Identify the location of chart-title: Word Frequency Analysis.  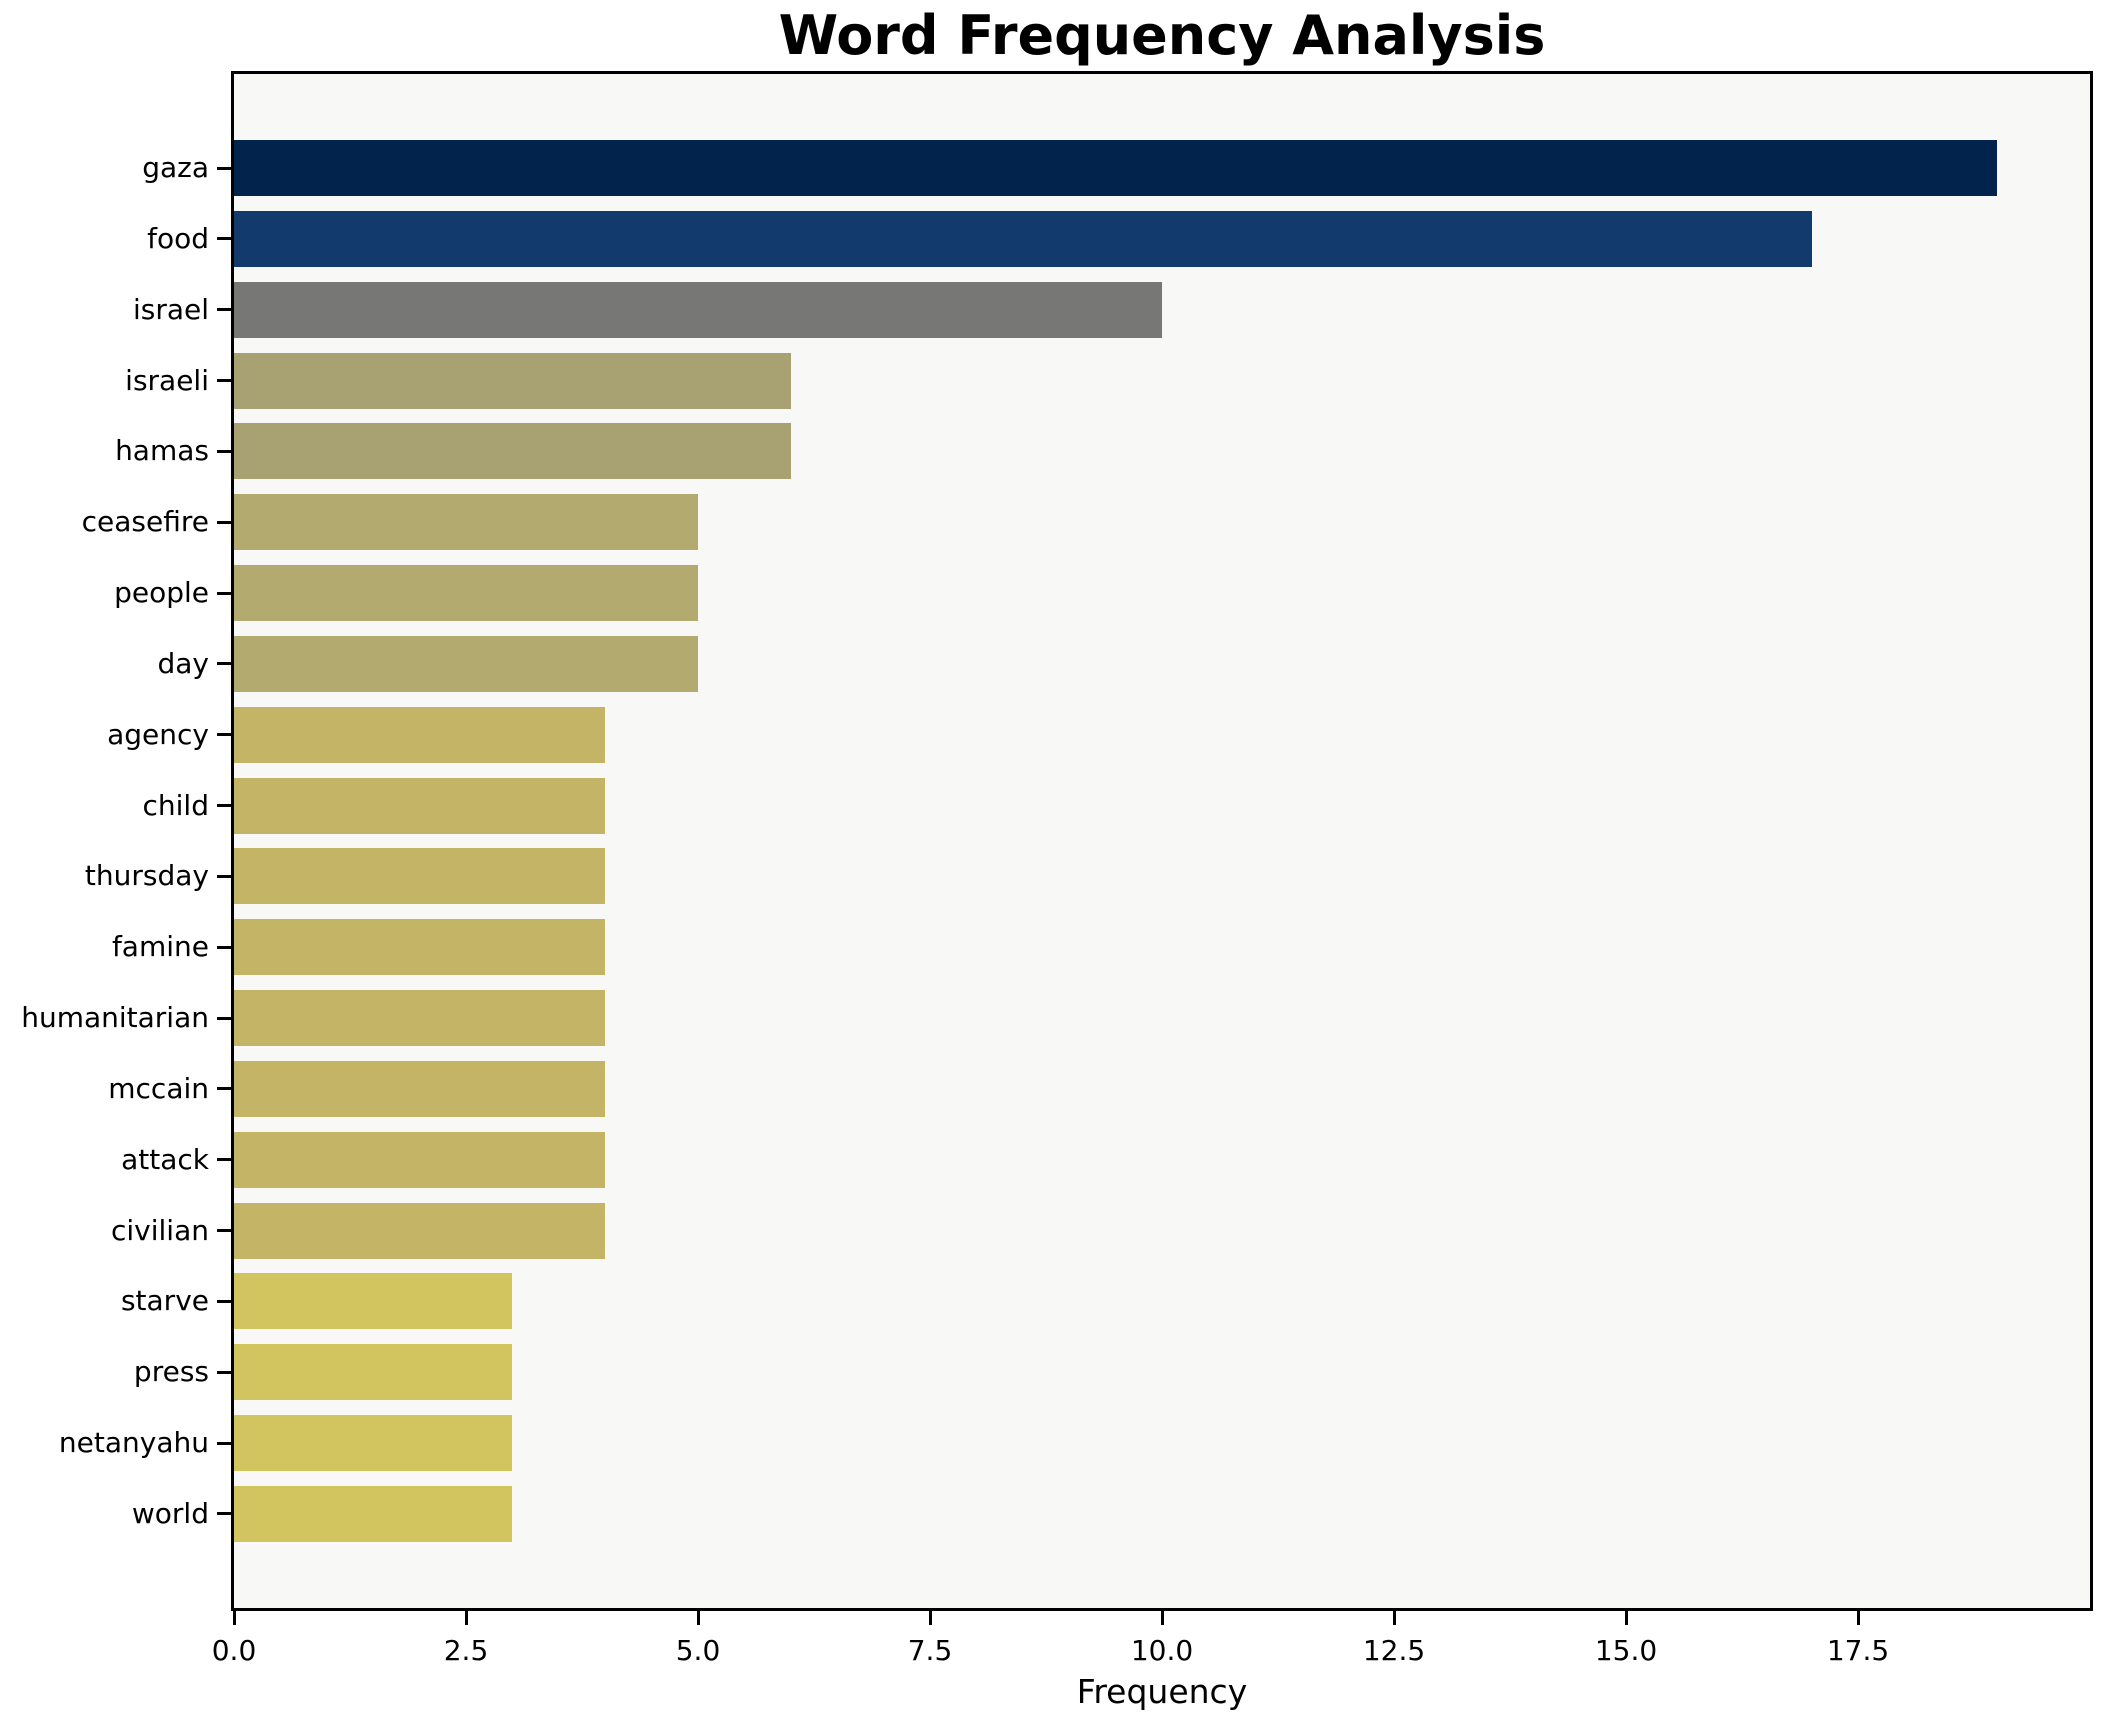
(1162, 35).